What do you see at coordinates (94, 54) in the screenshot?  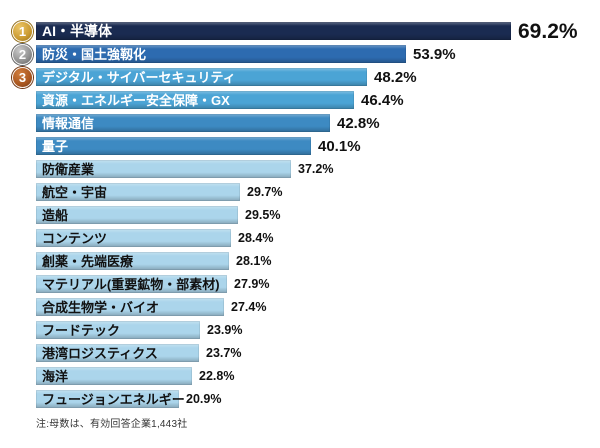 I see `category-label: 防災・国土強靱化` at bounding box center [94, 54].